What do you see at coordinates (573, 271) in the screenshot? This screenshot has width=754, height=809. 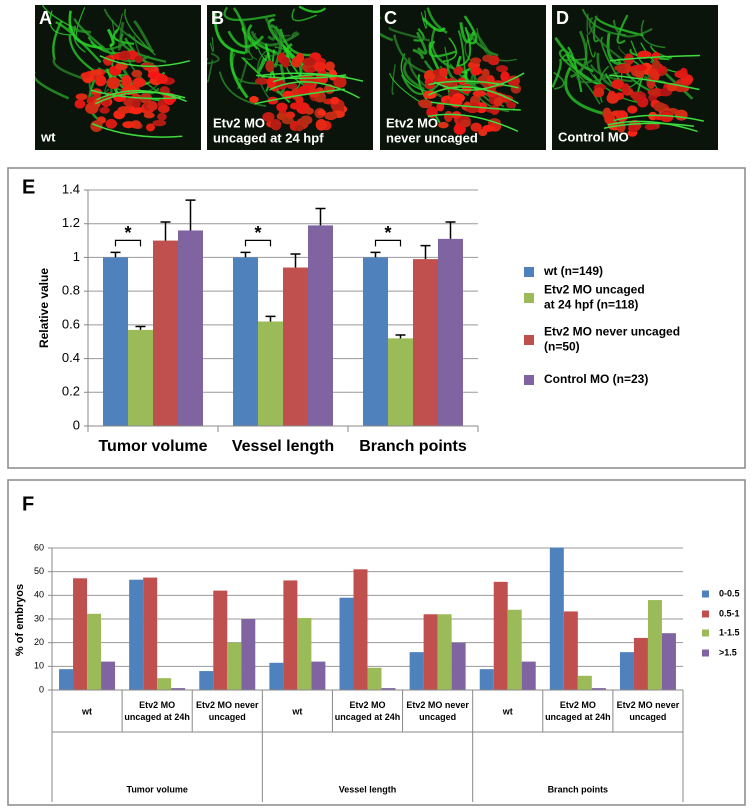 I see `legend-label: wt (n=149)` at bounding box center [573, 271].